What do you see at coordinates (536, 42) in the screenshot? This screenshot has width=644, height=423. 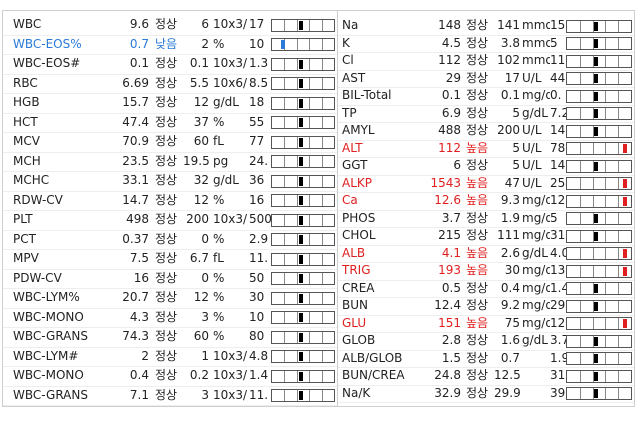 I see `cell-unit: mmol` at bounding box center [536, 42].